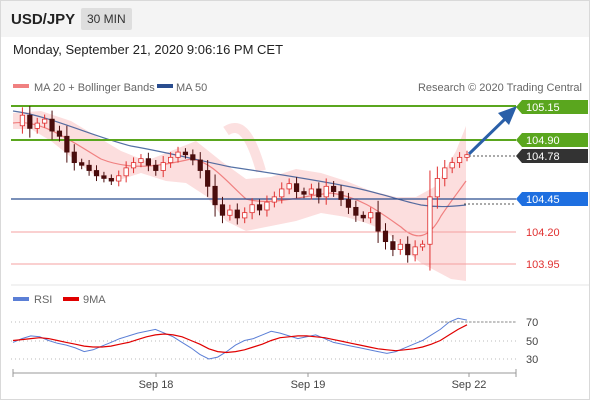 Image resolution: width=590 pixels, height=401 pixels. I want to click on ma50-legend-label: MA 50, so click(191, 88).